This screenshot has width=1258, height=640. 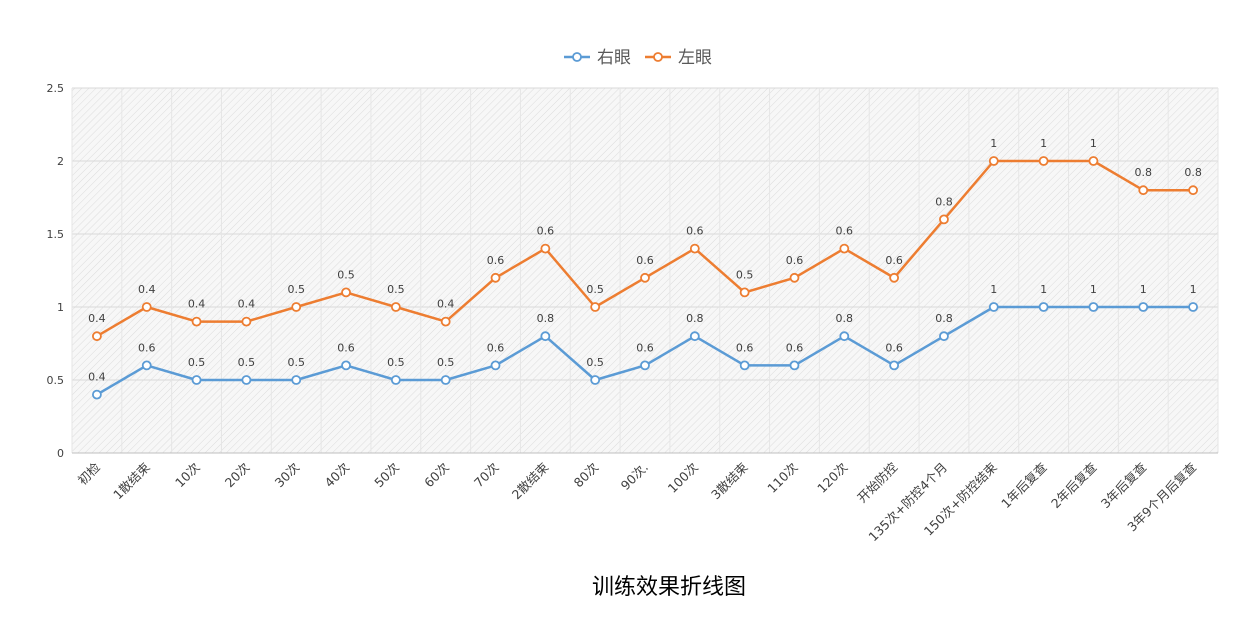 What do you see at coordinates (386, 475) in the screenshot?
I see `x-tick-label: 50次` at bounding box center [386, 475].